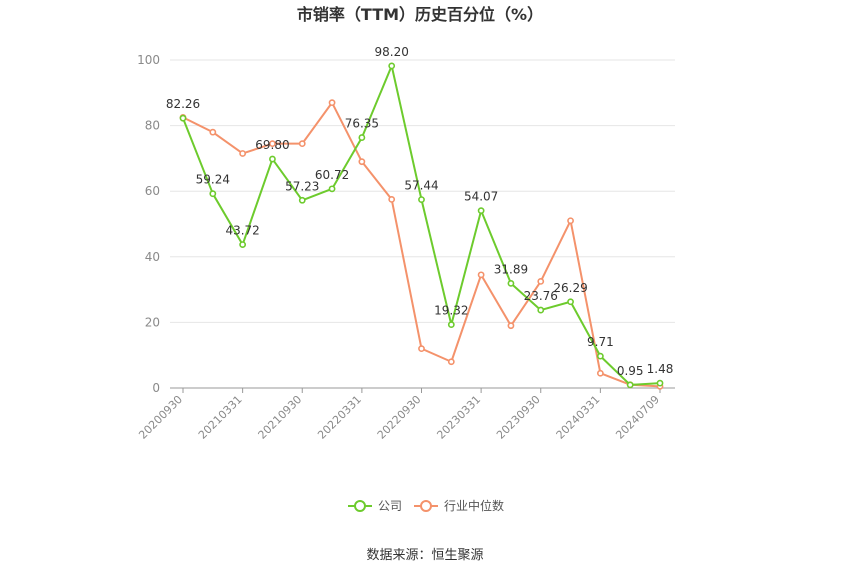  What do you see at coordinates (375, 506) in the screenshot?
I see `legend-item-company: 公司` at bounding box center [375, 506].